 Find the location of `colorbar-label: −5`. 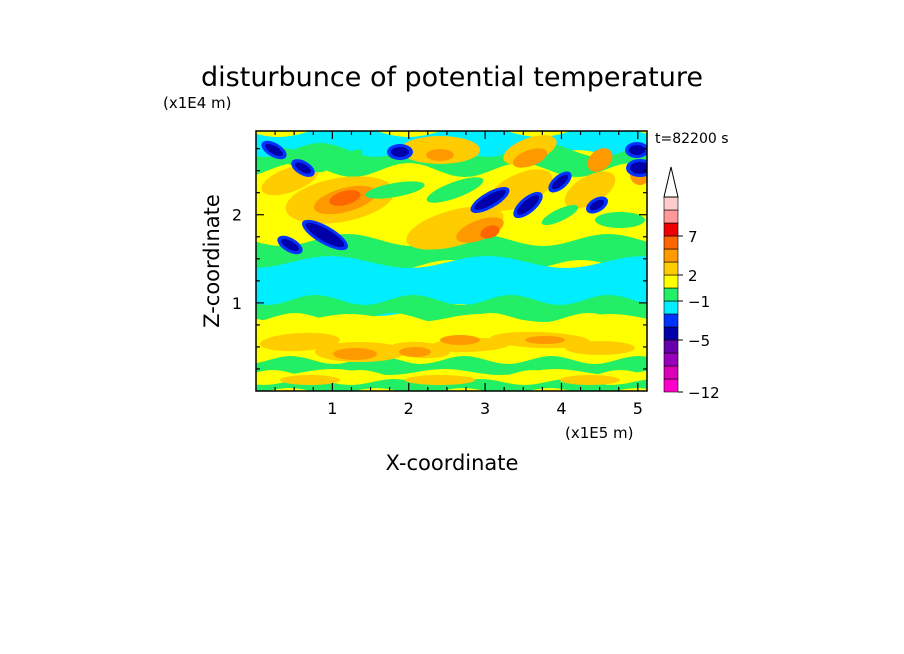

colorbar-label: −5 is located at coordinates (699, 341).